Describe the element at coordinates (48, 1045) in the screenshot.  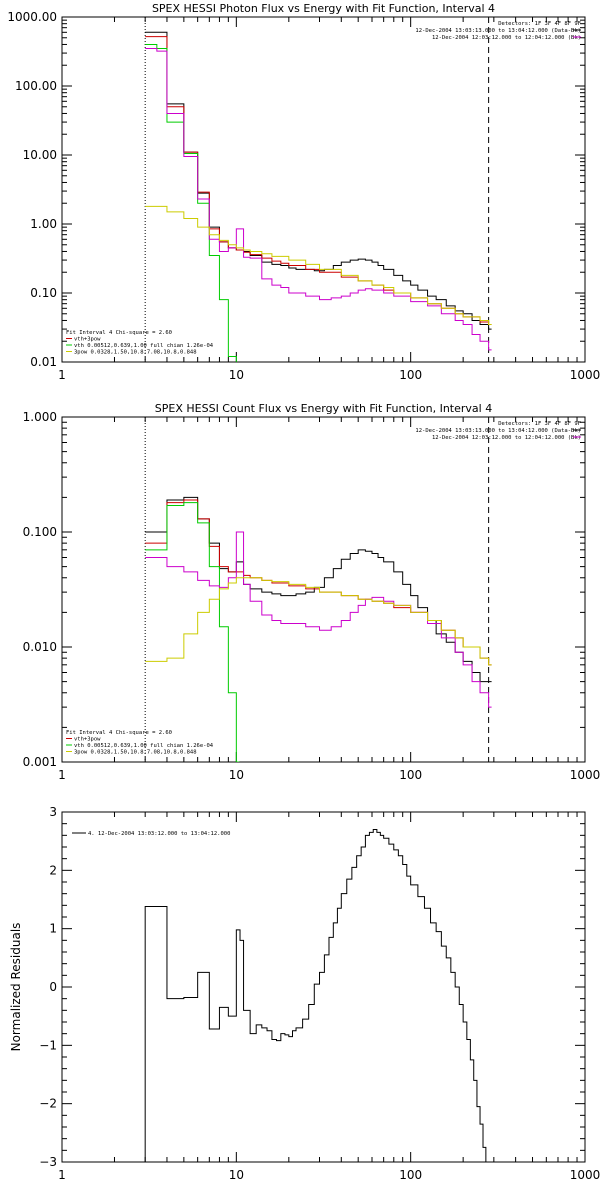
I see `y-tick-label: −1` at that location.